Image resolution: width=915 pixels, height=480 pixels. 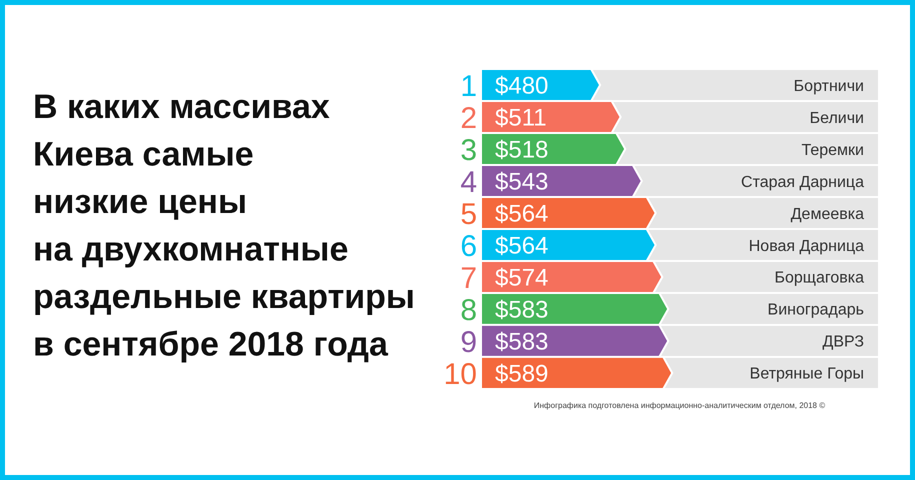 I want to click on text: 8, so click(x=468, y=310).